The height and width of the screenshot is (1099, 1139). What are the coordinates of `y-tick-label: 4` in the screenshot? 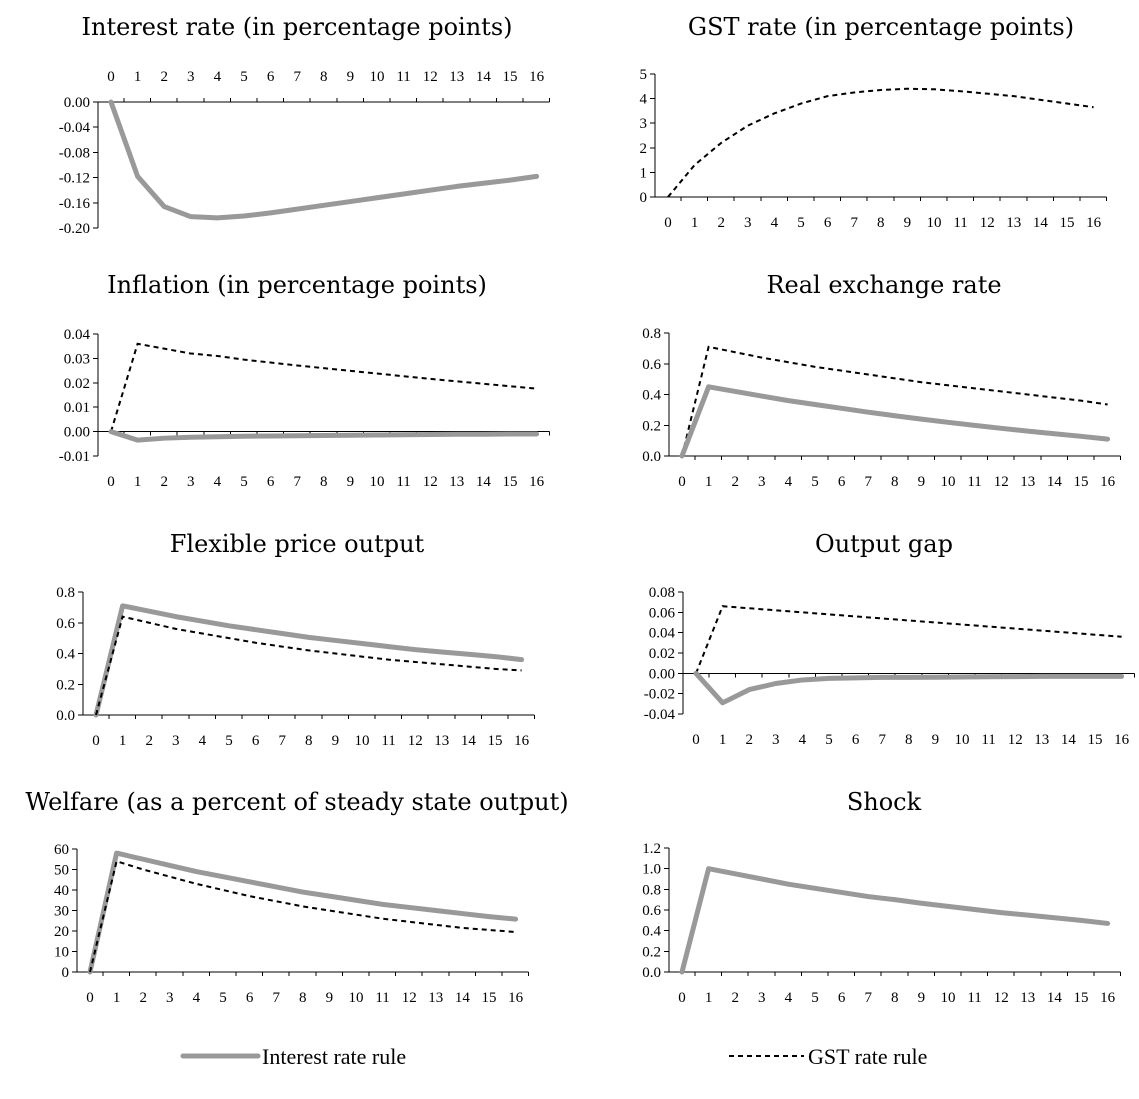 It's located at (644, 100).